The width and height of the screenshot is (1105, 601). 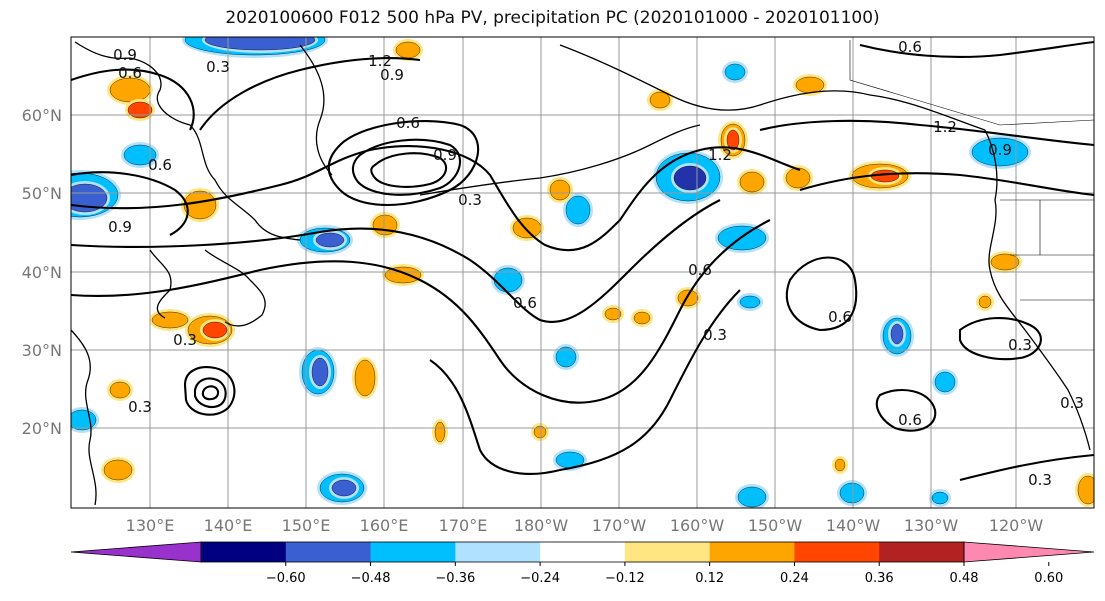 I want to click on lon-tick-label: 150°W, so click(x=775, y=525).